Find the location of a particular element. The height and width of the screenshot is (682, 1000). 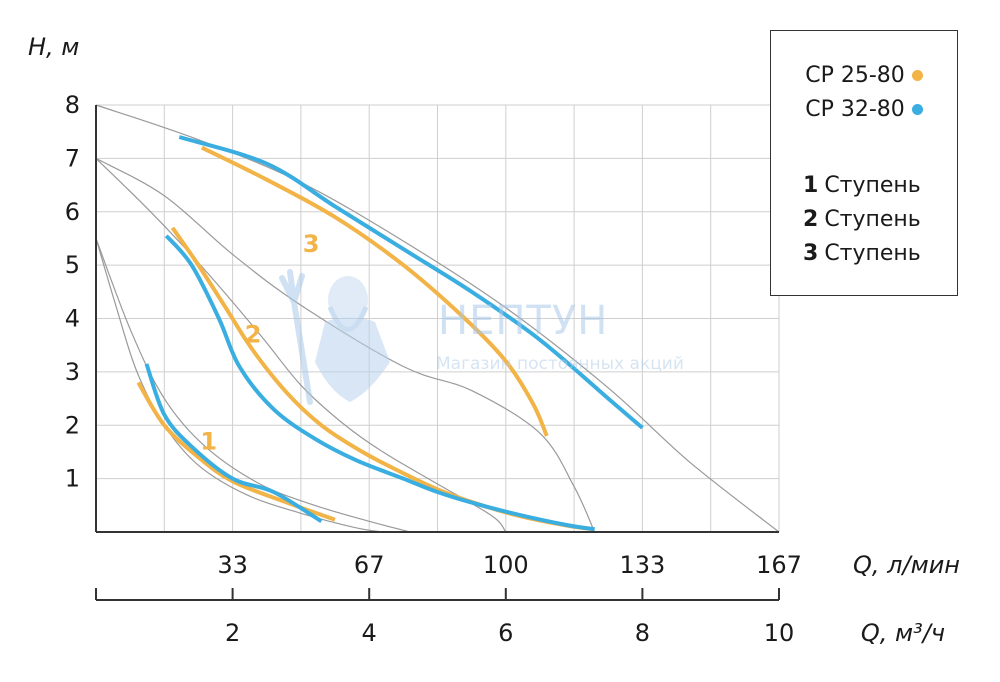

curve-step-labels: 1 2 3 is located at coordinates (259, 342).